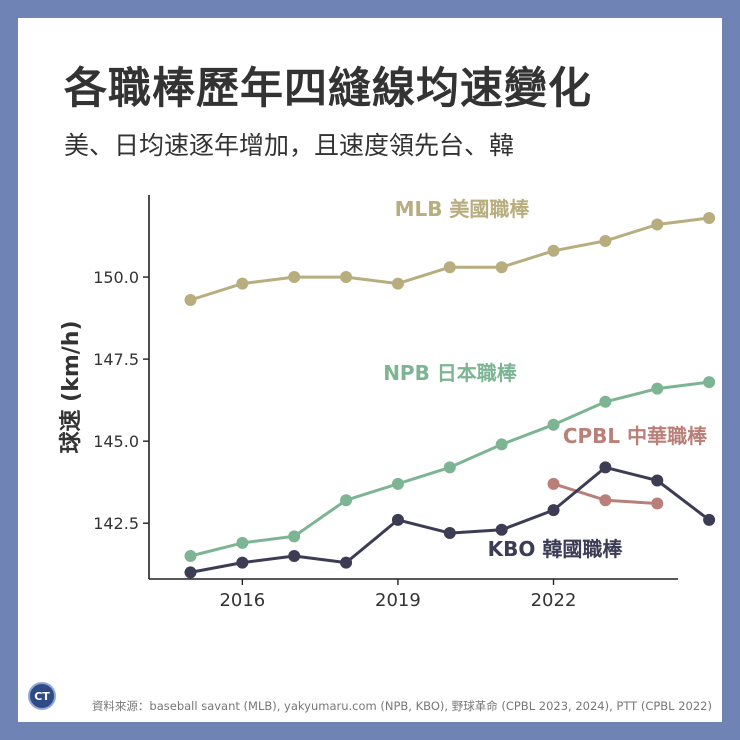 The image size is (740, 740). Describe the element at coordinates (289, 145) in the screenshot. I see `page-subtitle: 美、日均速逐年增加，且速度領先台、韓` at that location.